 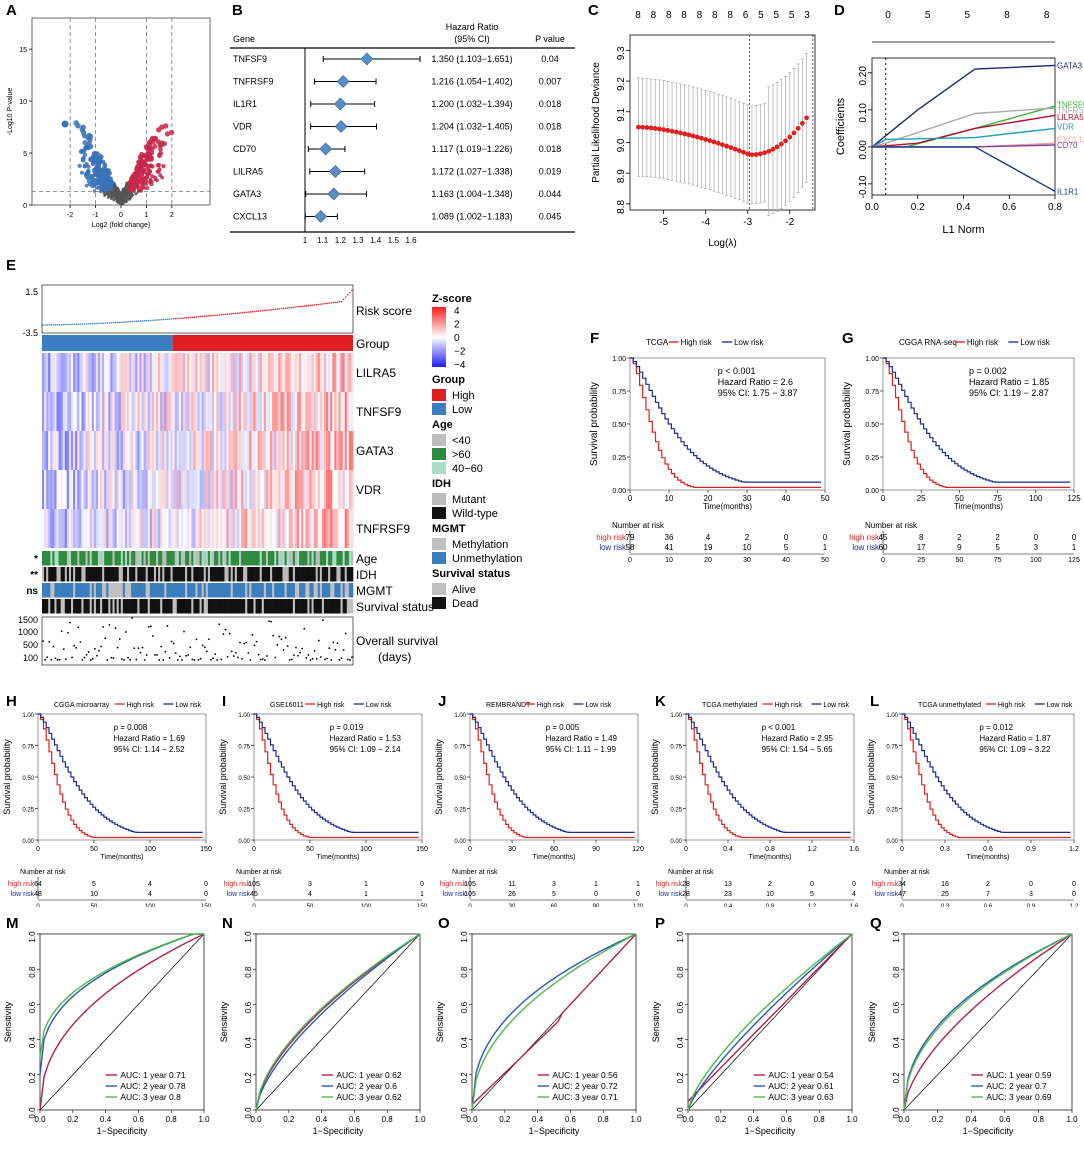 What do you see at coordinates (921, 537) in the screenshot?
I see `risk-high-count: 8` at bounding box center [921, 537].